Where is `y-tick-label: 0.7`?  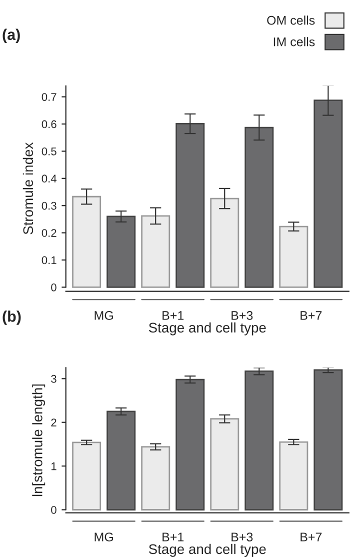 y-tick-label: 0.7 is located at coordinates (49, 97).